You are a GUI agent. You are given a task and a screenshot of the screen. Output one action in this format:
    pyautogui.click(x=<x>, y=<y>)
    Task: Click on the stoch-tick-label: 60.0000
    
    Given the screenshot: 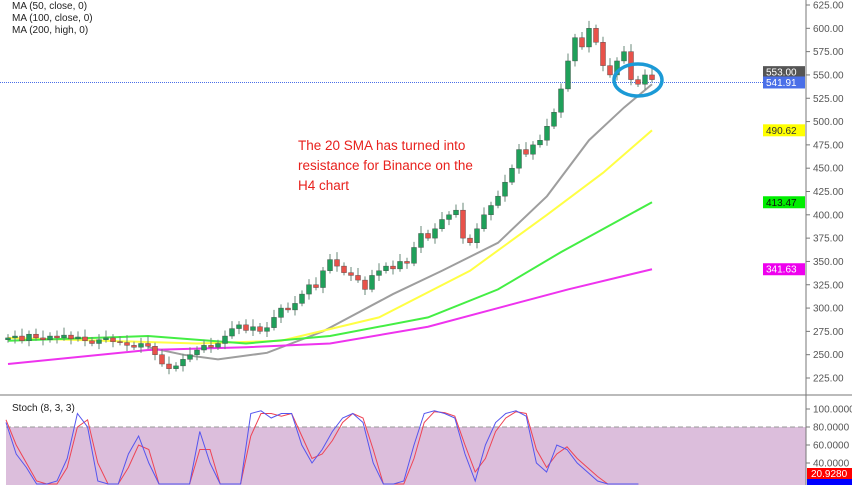 What is the action you would take?
    pyautogui.click(x=831, y=446)
    